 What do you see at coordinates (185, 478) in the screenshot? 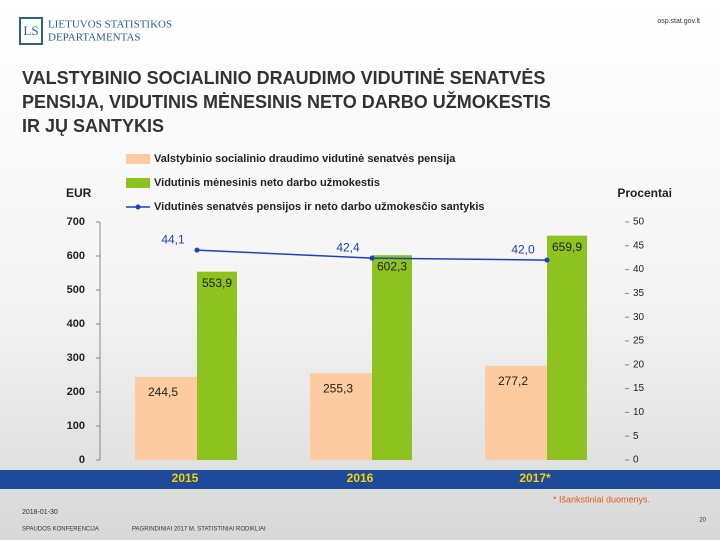
I see `x-tick-label: 2015` at bounding box center [185, 478].